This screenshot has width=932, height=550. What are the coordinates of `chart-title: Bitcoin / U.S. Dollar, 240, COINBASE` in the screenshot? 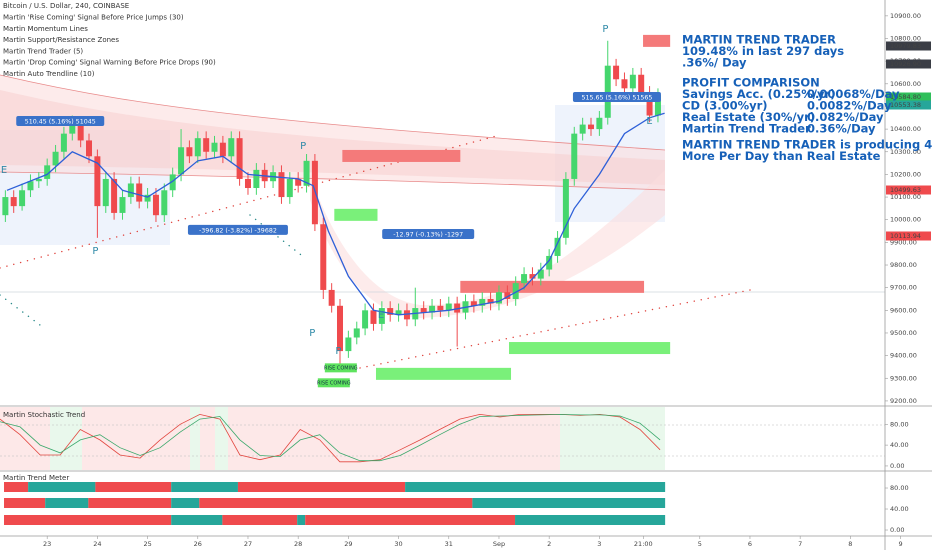 It's located at (66, 6).